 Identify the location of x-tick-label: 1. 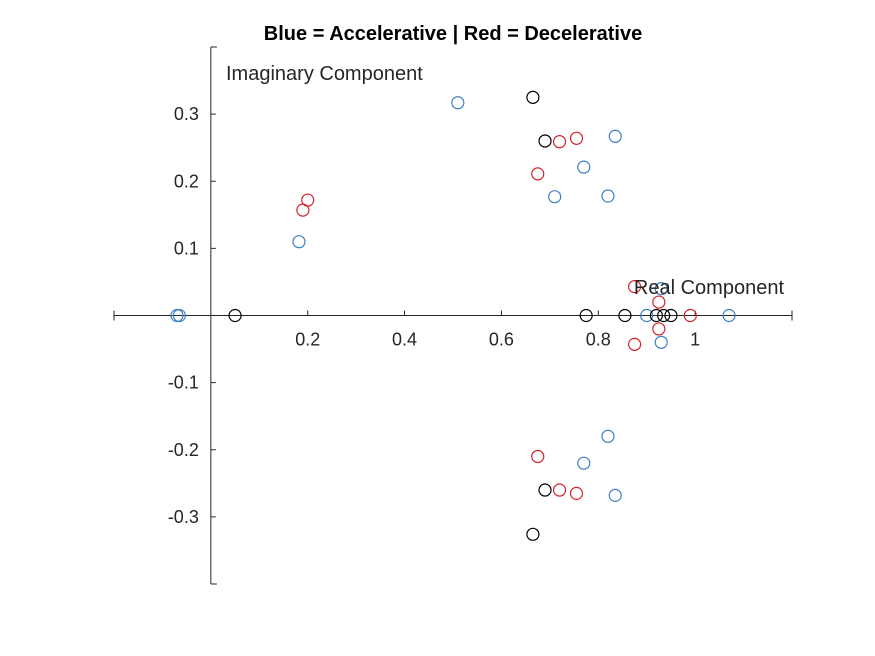
(695, 340).